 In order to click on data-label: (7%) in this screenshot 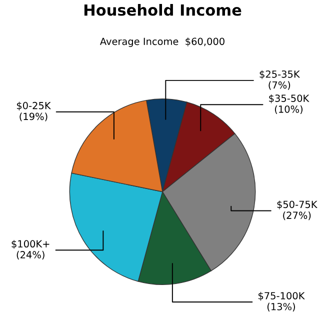, I will do `click(279, 85)`.